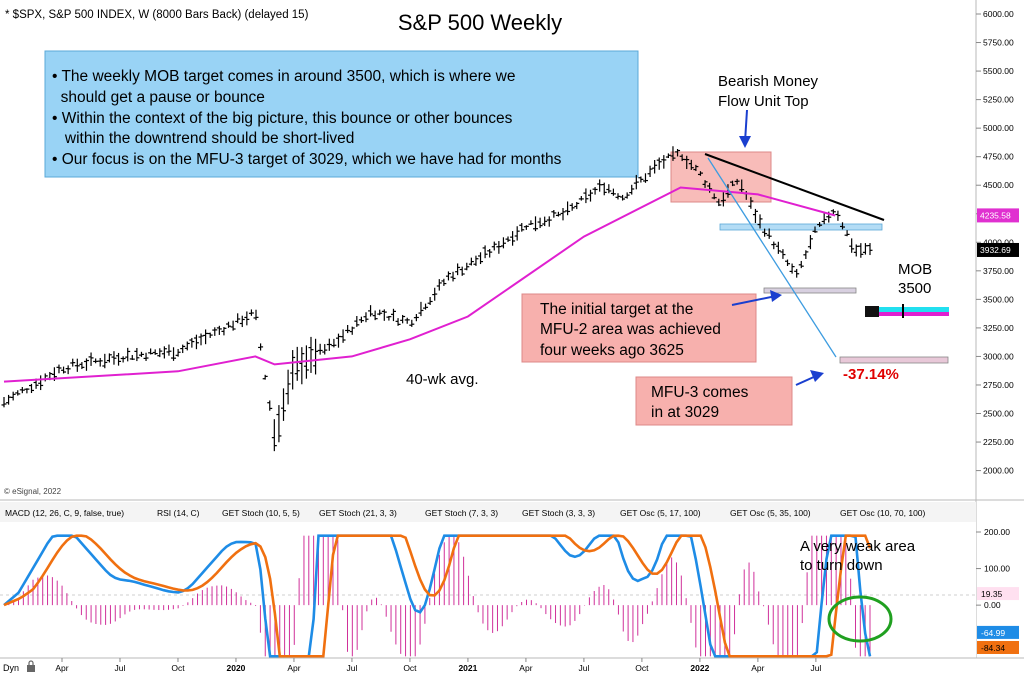 The width and height of the screenshot is (1024, 683). I want to click on tab-macd: MACD (12, 26, C, 9, false, true), so click(64, 513).